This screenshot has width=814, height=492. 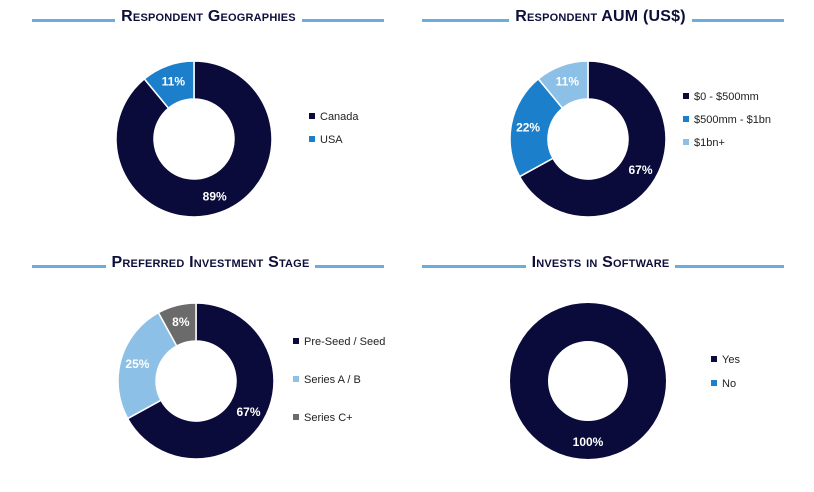 I want to click on legend-item: Canada, so click(x=334, y=117).